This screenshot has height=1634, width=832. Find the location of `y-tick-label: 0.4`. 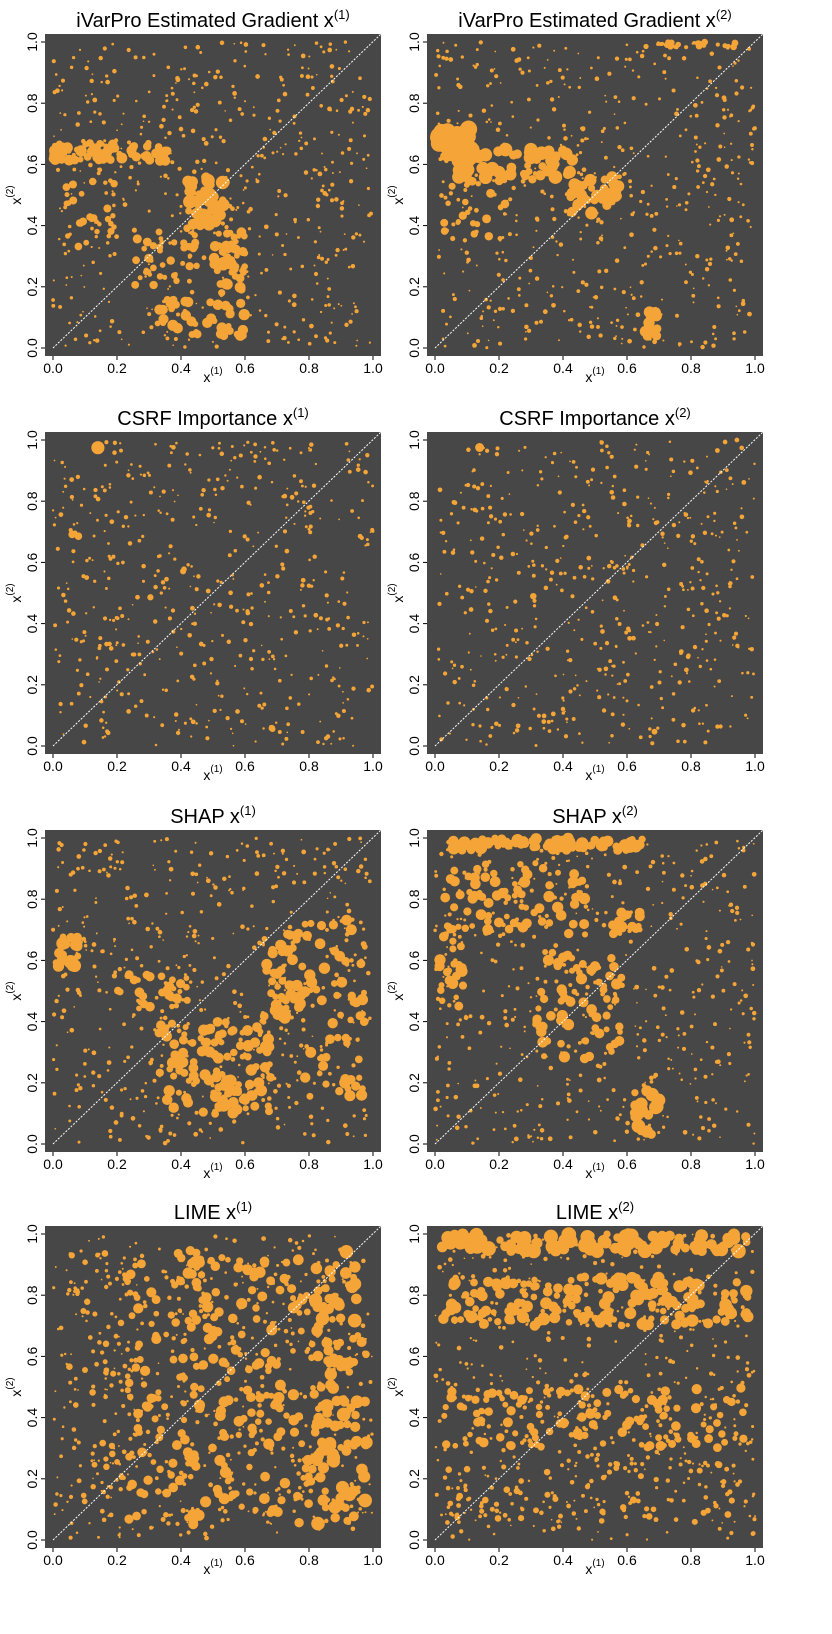

y-tick-label: 0.4 is located at coordinates (32, 1022).